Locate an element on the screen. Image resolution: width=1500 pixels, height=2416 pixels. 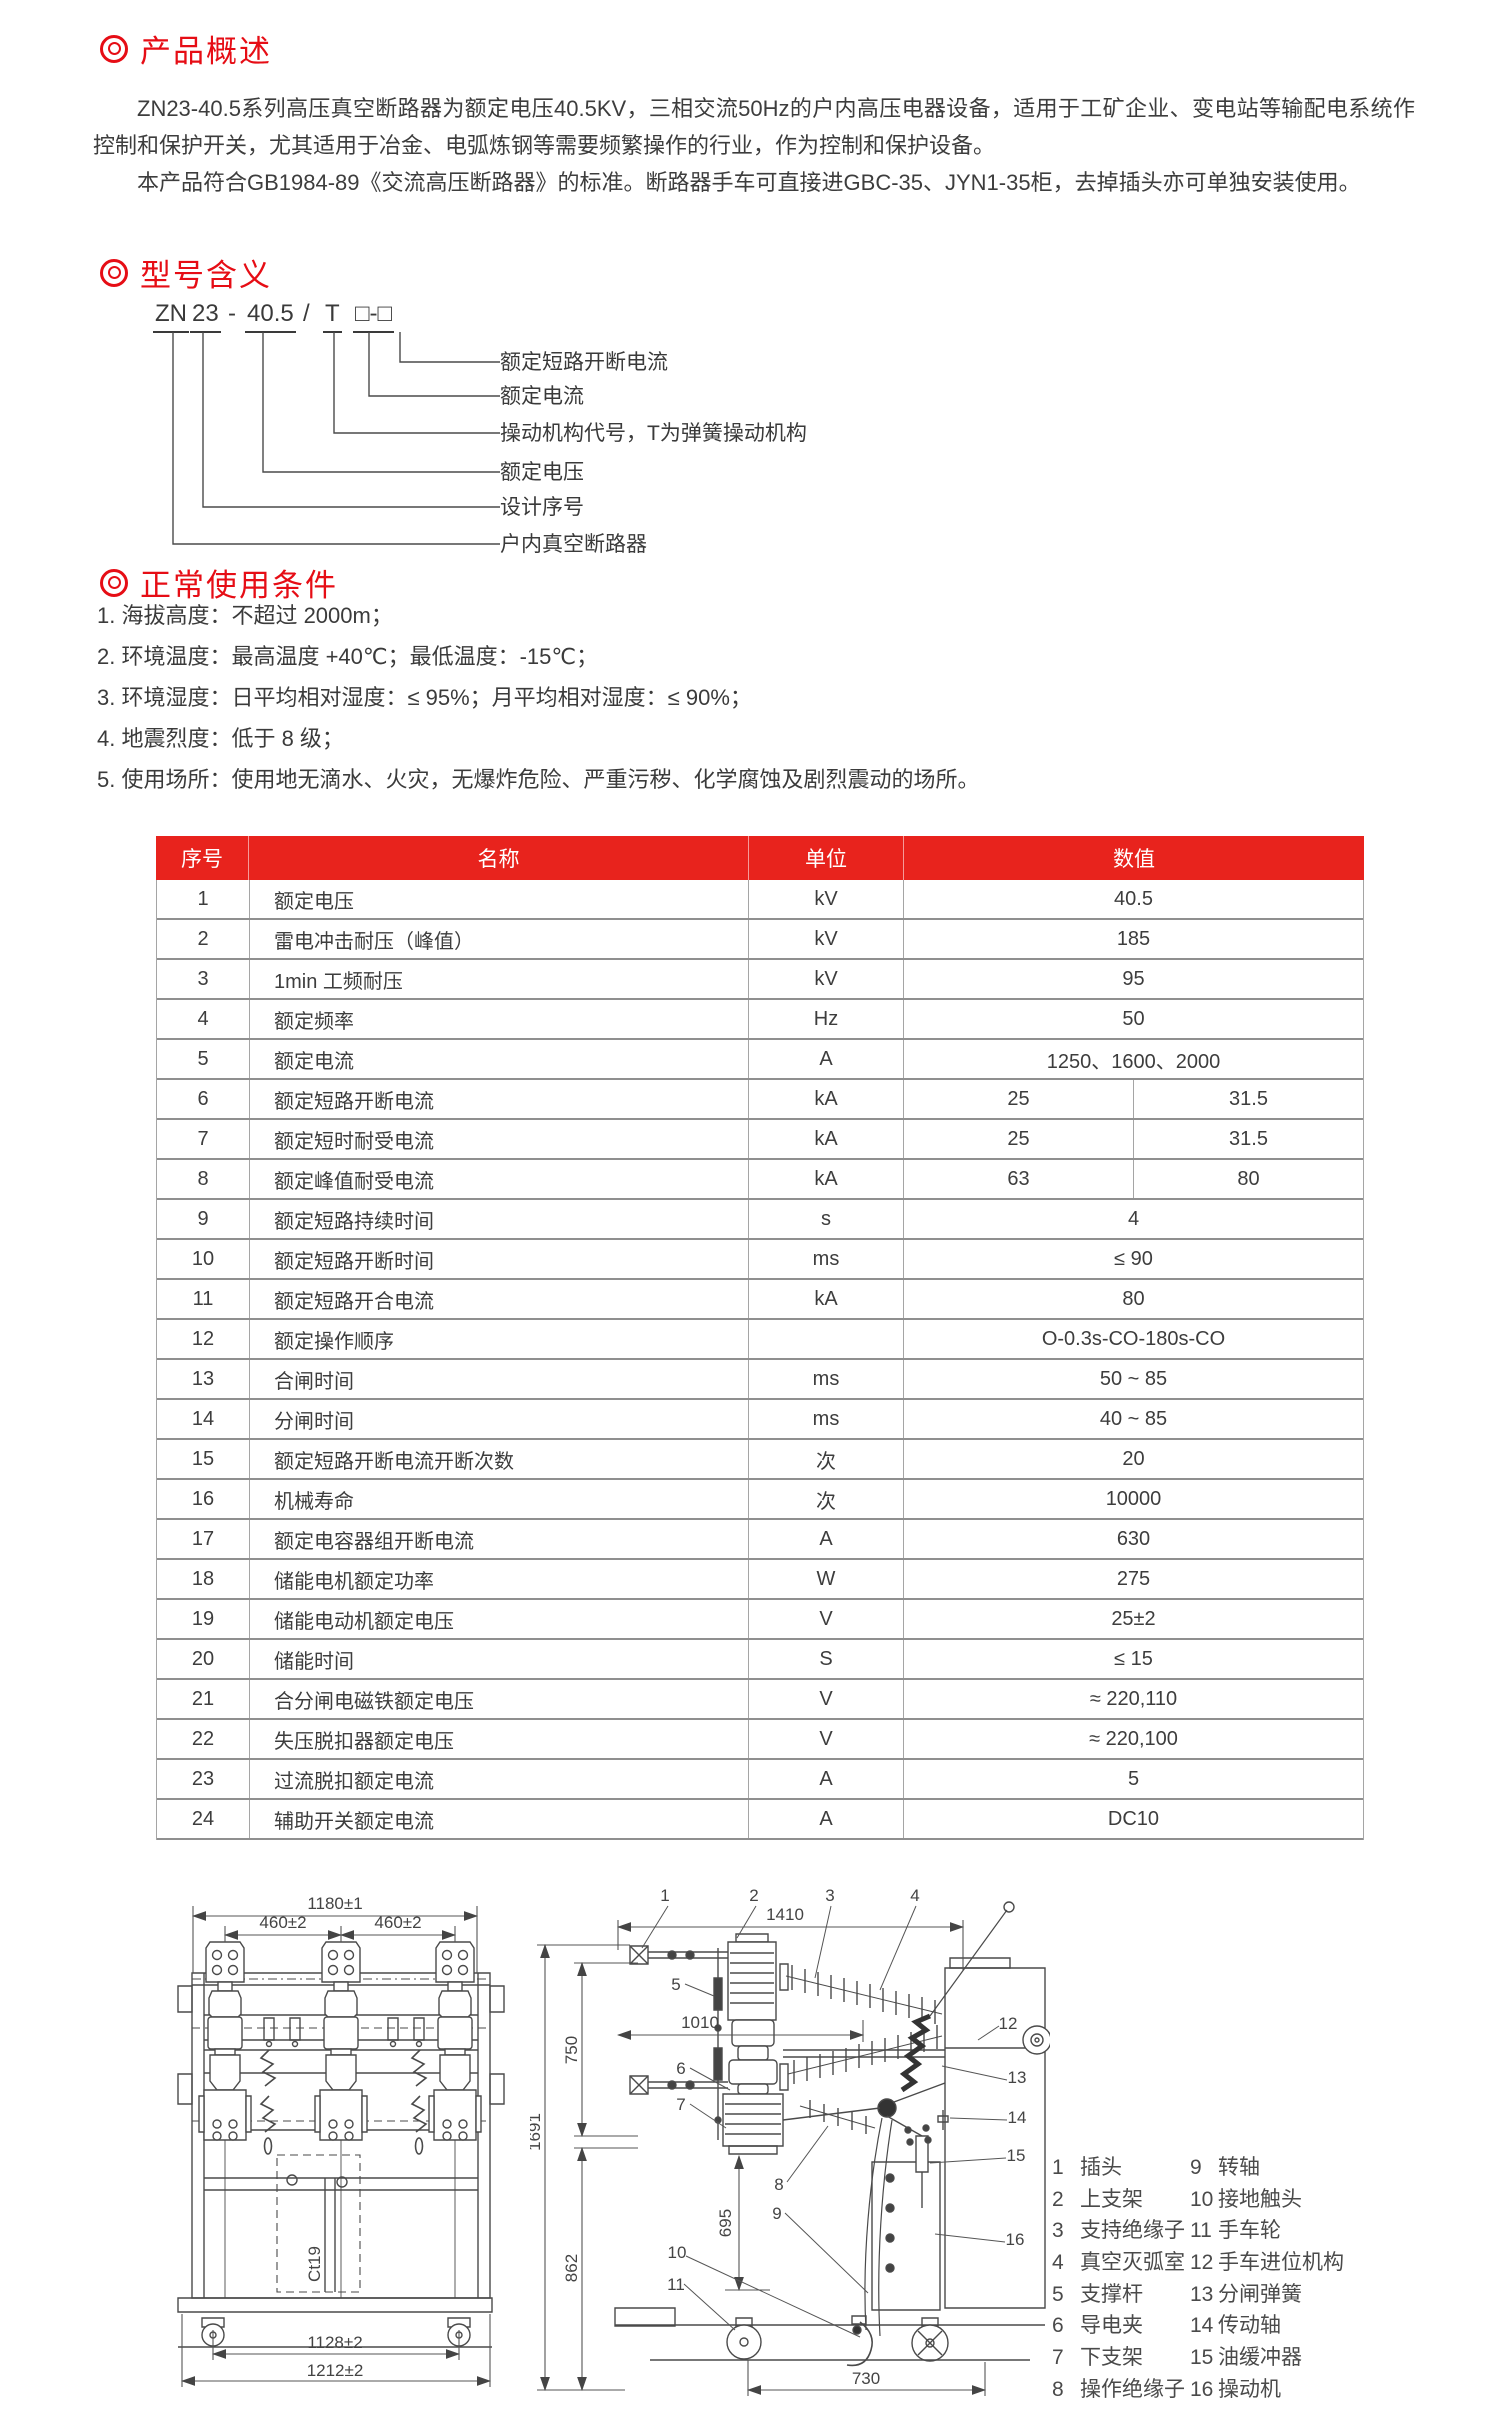
callout-number: 3 is located at coordinates (829, 1895).